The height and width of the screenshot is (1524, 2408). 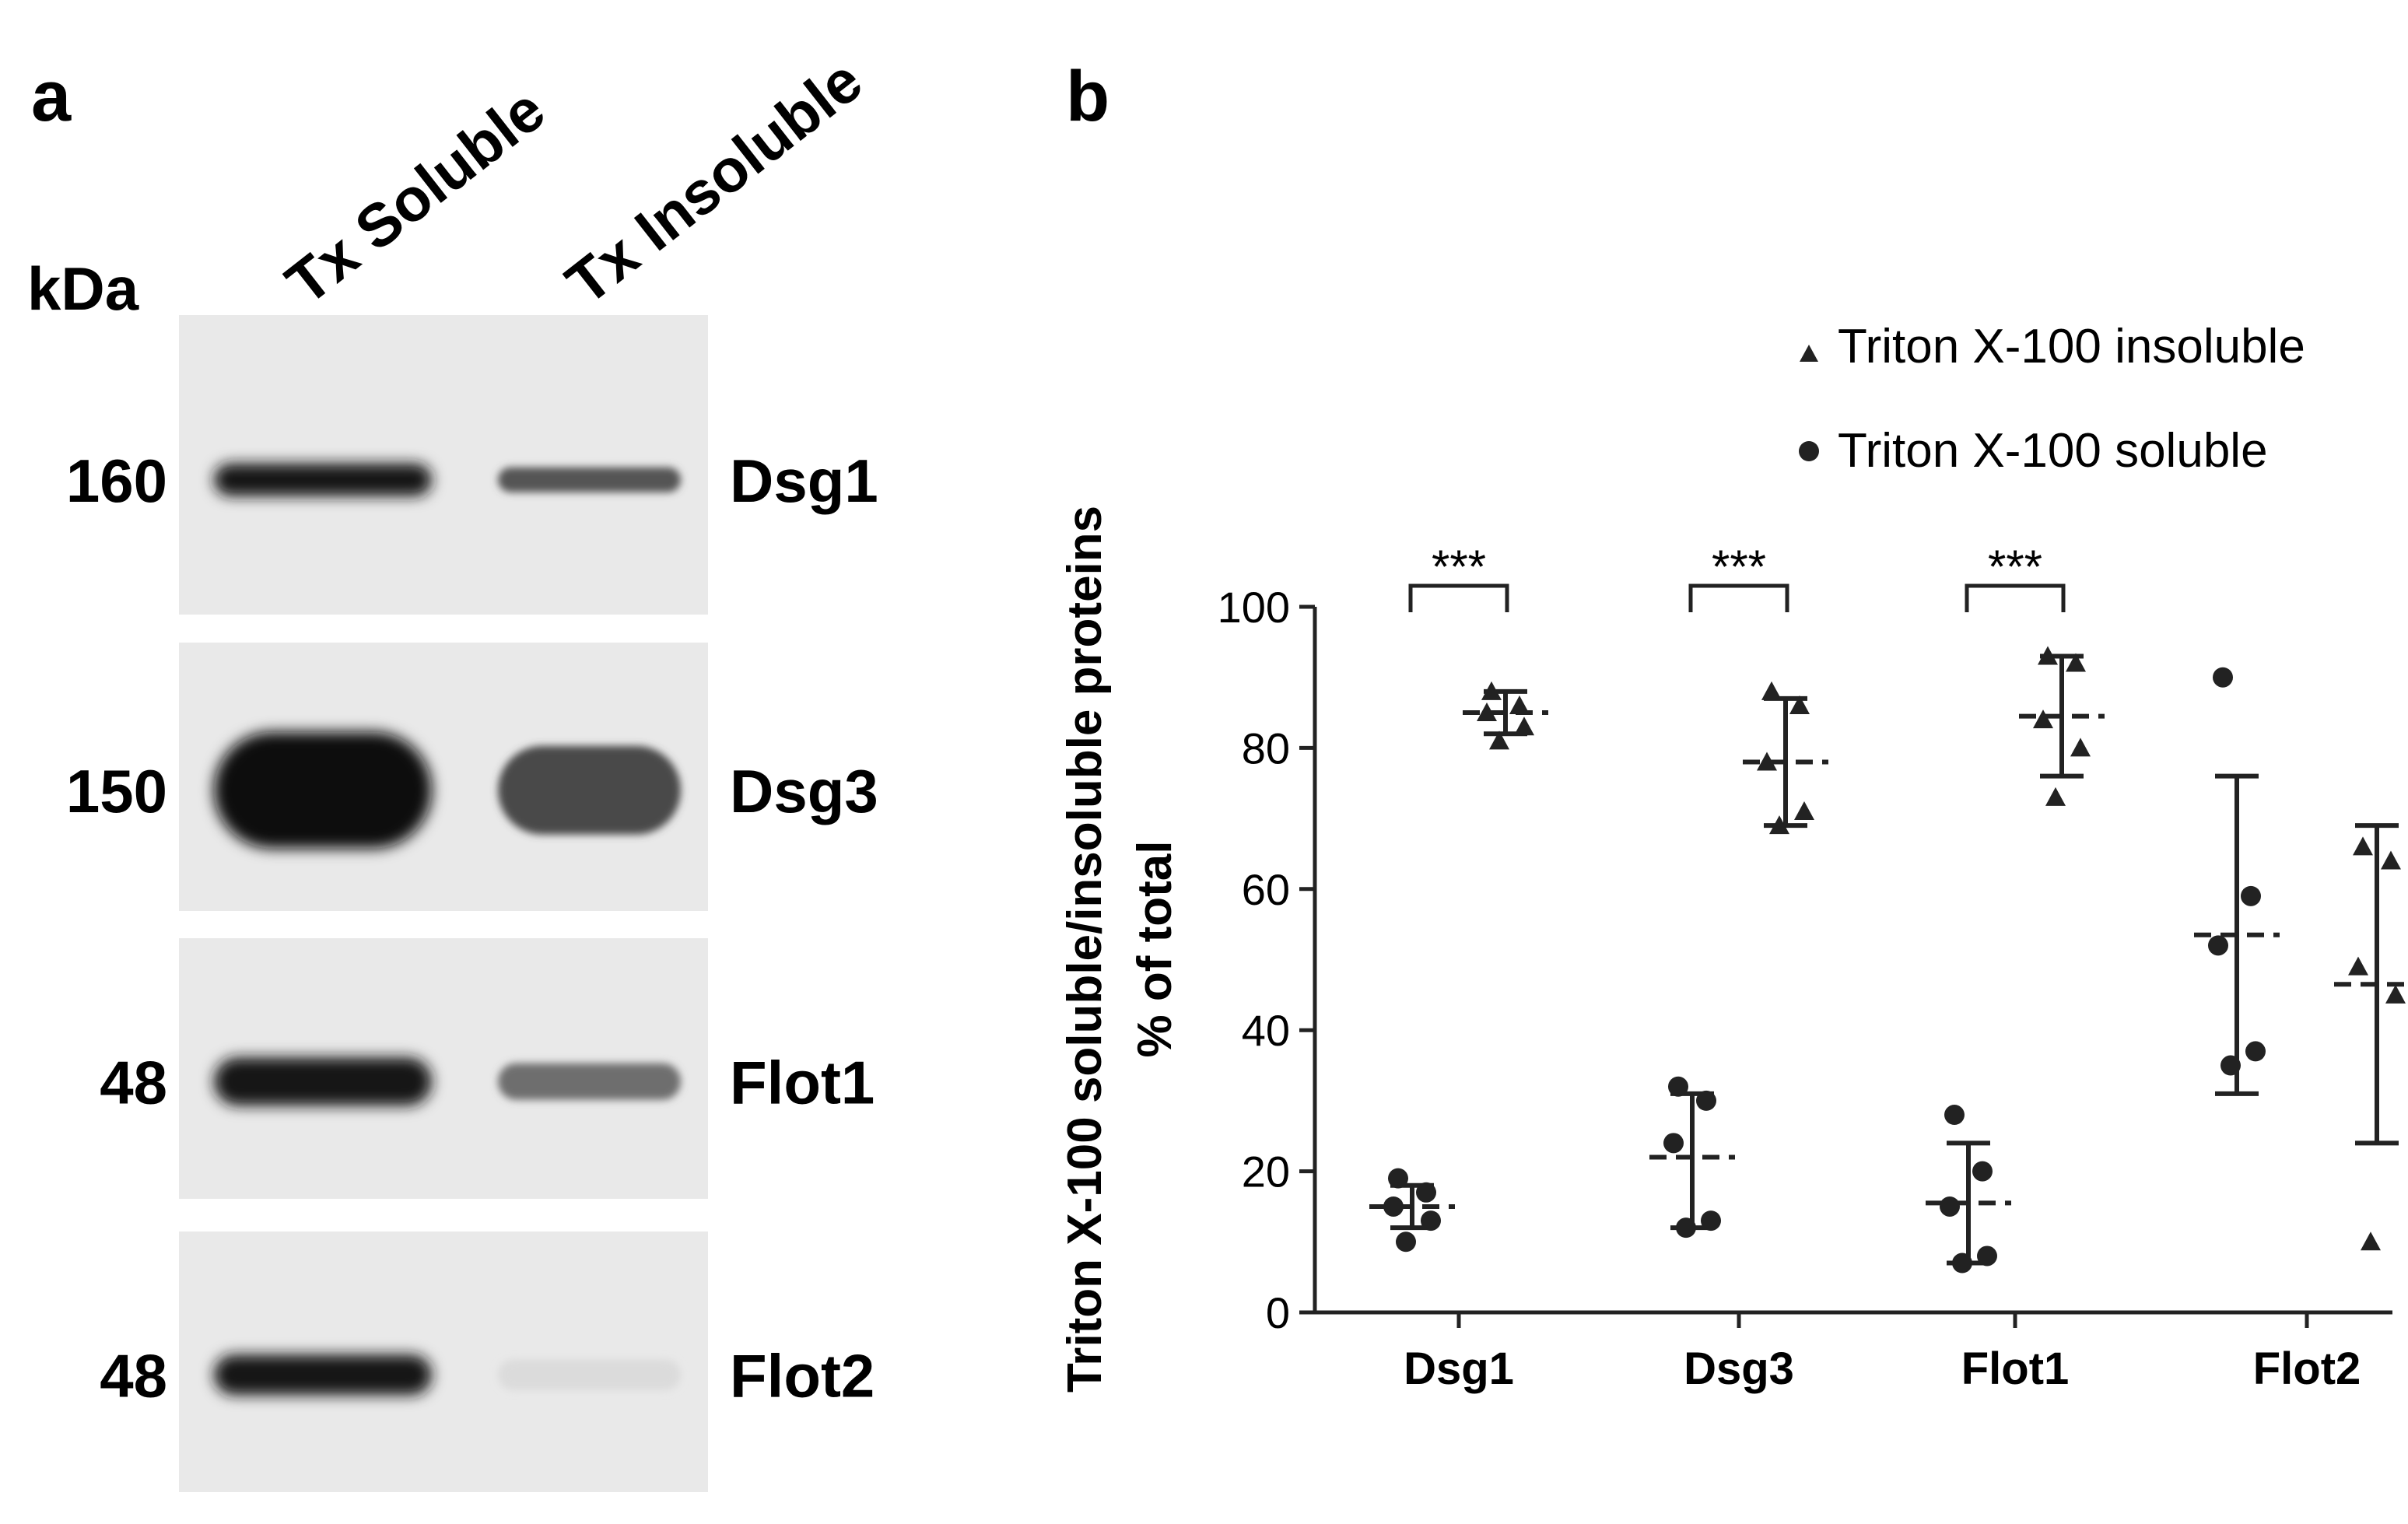 I want to click on significance-bracket-dsg1, so click(x=1458, y=597).